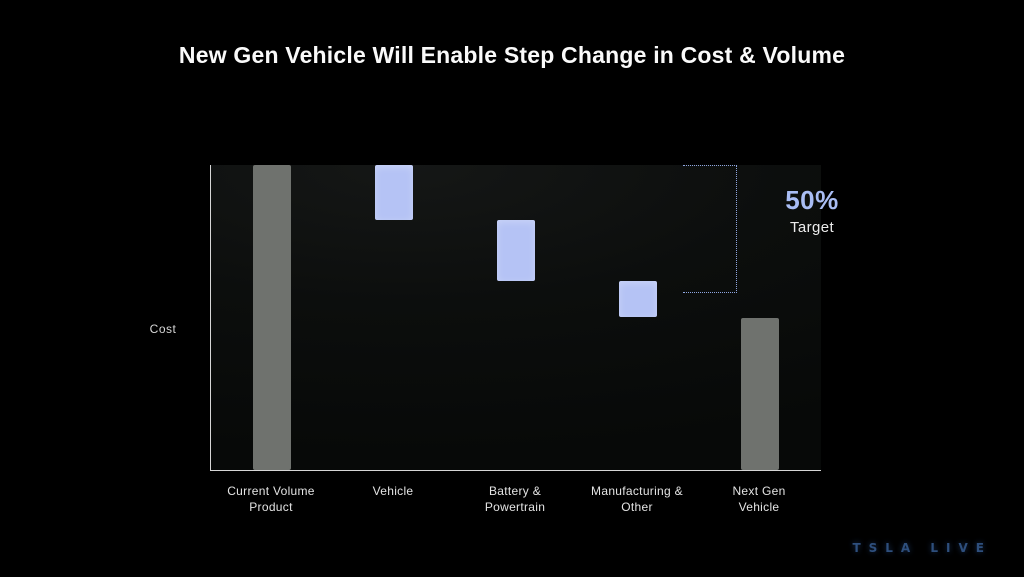 This screenshot has width=1024, height=577. I want to click on x-axis-label: Current Volume Product, so click(271, 499).